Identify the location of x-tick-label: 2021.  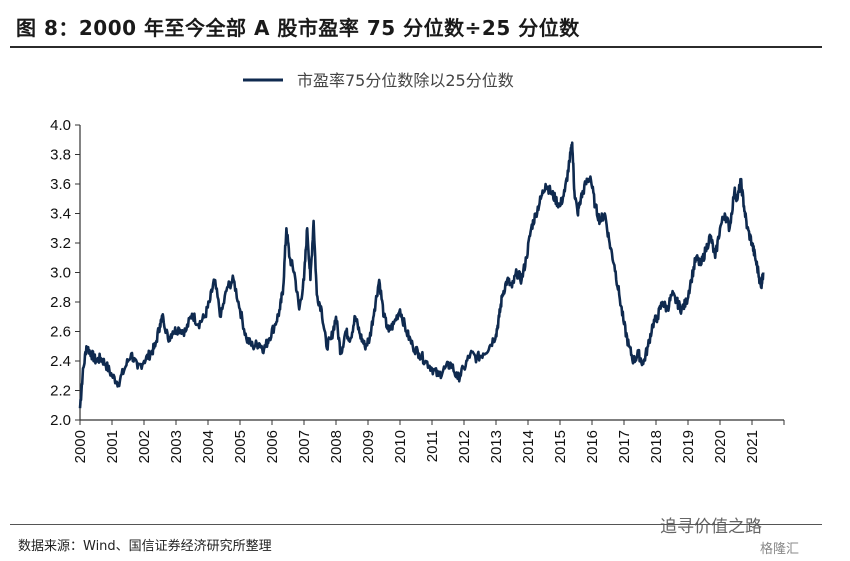
(752, 446).